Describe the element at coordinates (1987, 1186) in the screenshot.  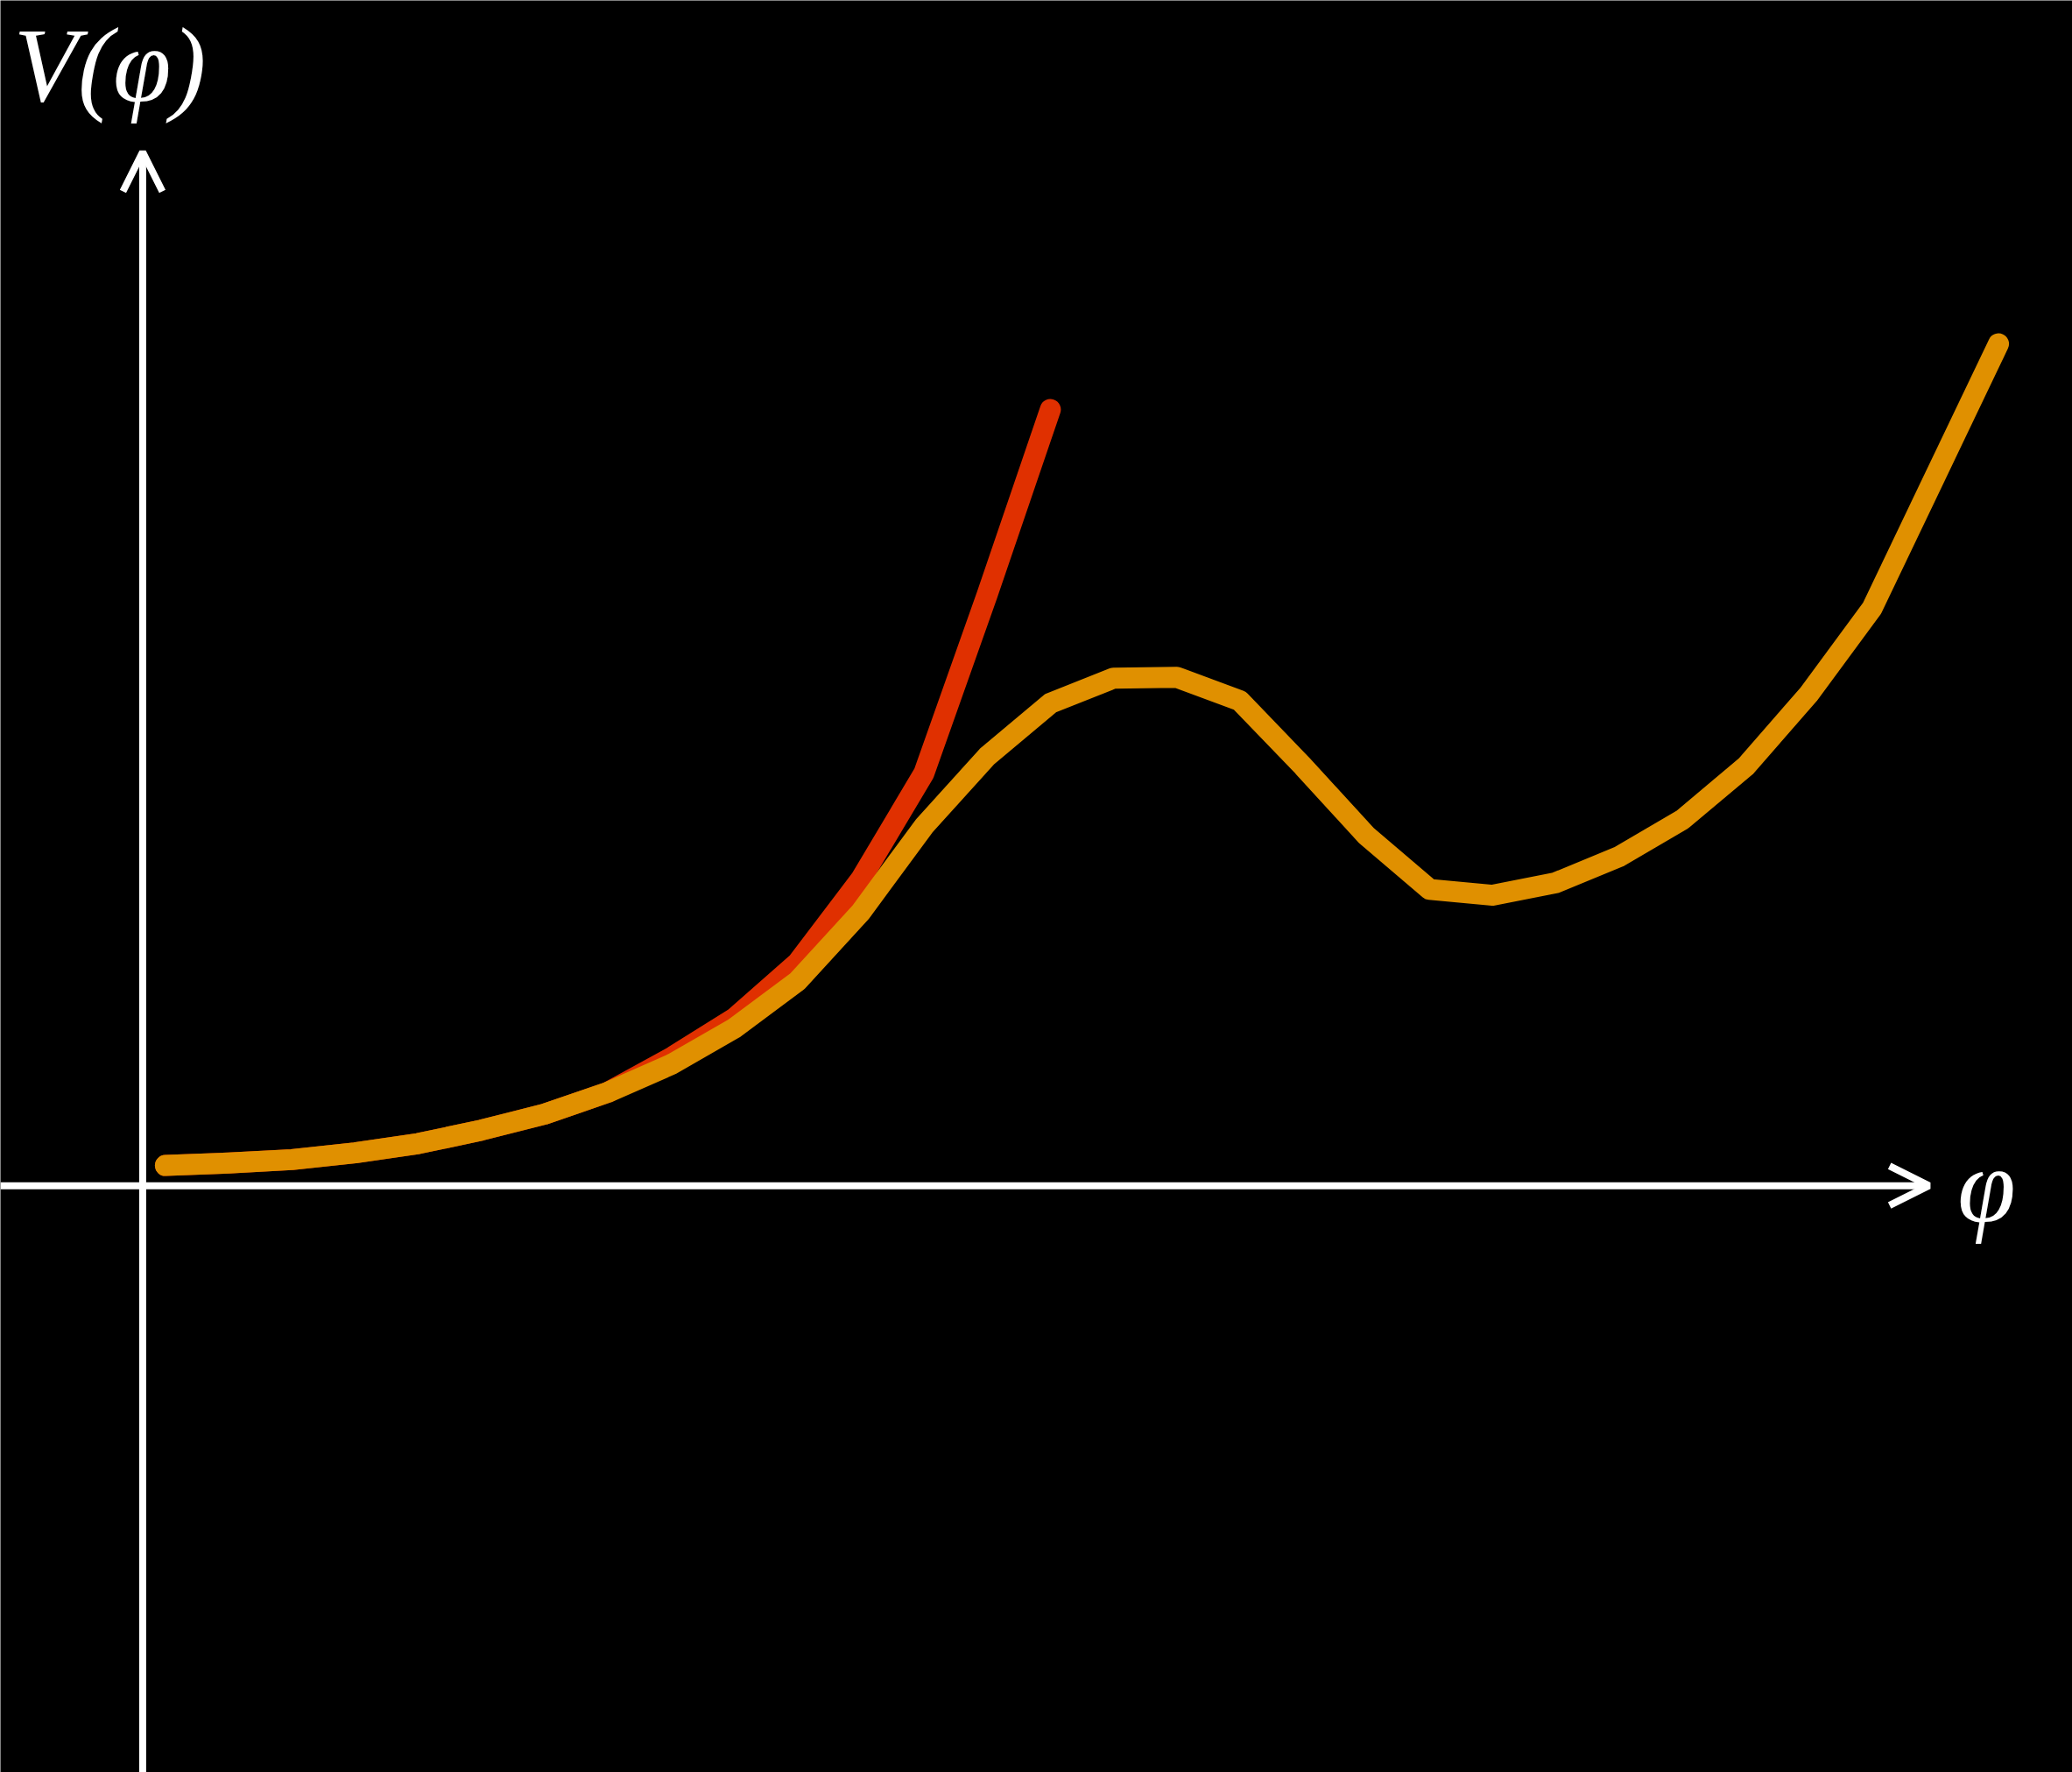
I see `x-axis-title: φ` at that location.